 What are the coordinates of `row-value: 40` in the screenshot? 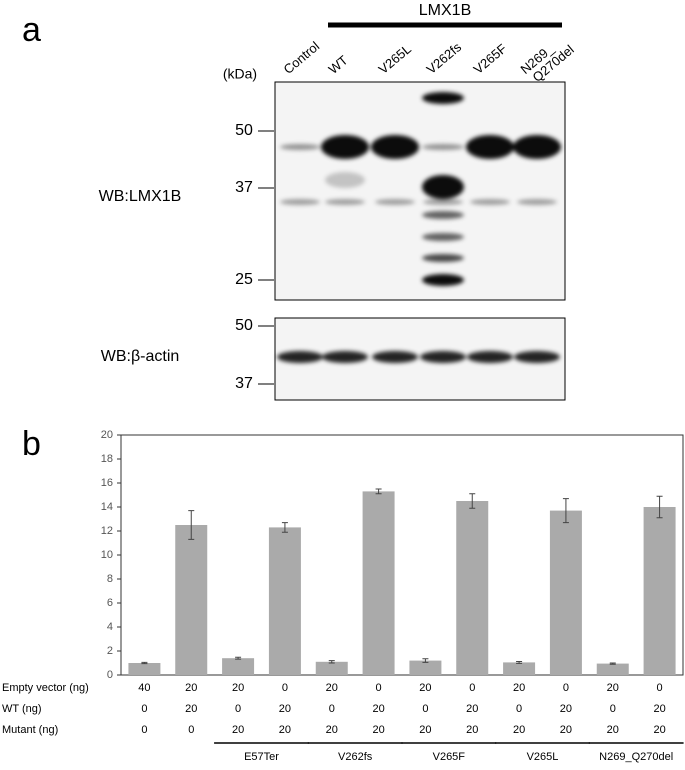 It's located at (144, 688).